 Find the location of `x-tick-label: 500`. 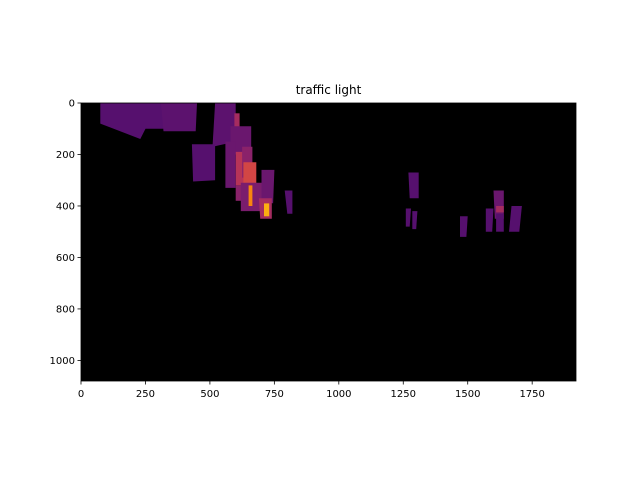

x-tick-label: 500 is located at coordinates (209, 394).